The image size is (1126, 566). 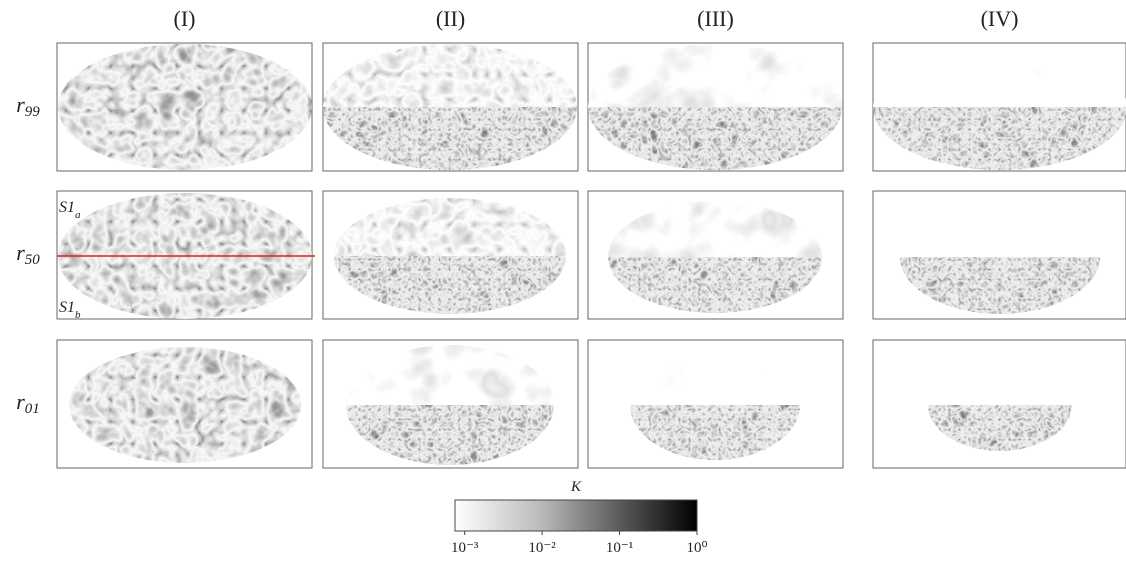 What do you see at coordinates (715, 18) in the screenshot?
I see `column-label: (III)` at bounding box center [715, 18].